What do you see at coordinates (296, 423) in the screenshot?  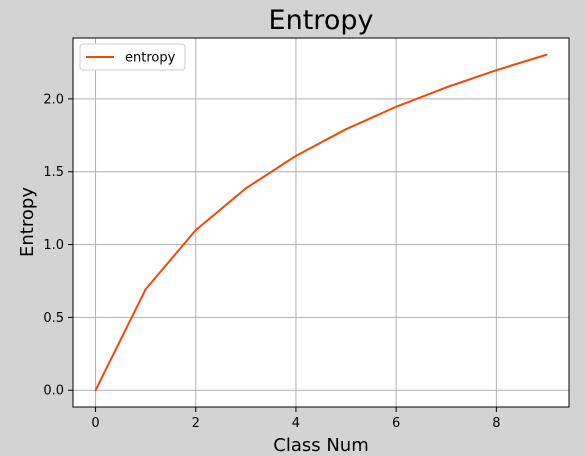 I see `x-tick-label: 4` at bounding box center [296, 423].